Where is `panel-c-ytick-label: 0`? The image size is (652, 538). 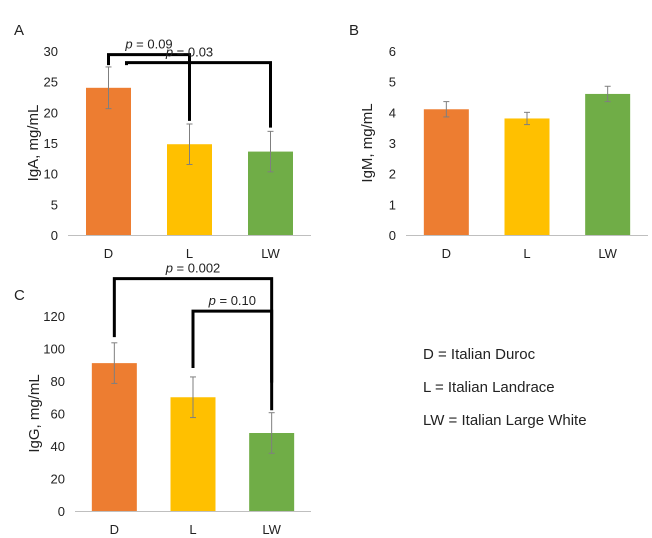 panel-c-ytick-label: 0 is located at coordinates (61, 511).